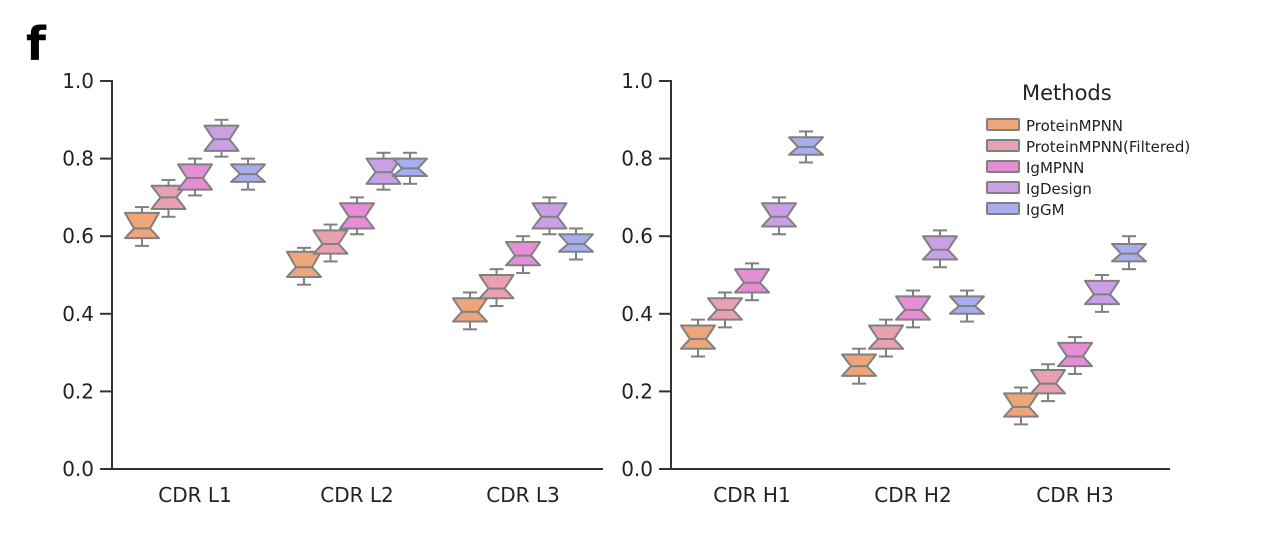  I want to click on x-tick-label: CDR H3, so click(1074, 495).